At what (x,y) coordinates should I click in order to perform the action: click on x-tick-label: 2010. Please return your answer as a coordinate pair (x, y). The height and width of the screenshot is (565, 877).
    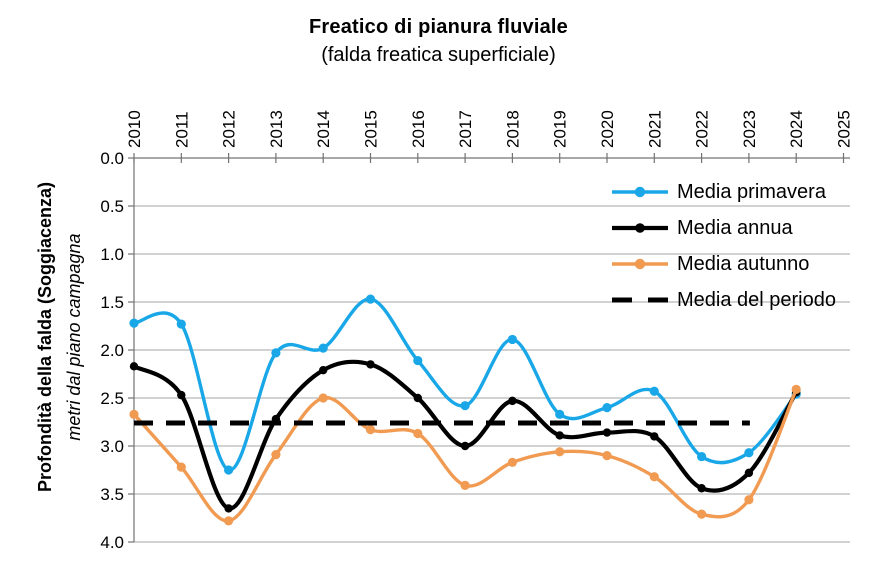
    Looking at the image, I should click on (134, 129).